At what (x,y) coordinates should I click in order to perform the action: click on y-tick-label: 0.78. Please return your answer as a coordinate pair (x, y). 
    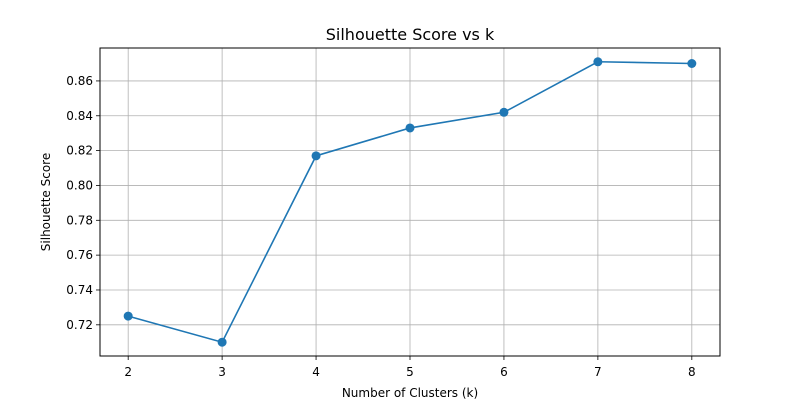
    Looking at the image, I should click on (79, 220).